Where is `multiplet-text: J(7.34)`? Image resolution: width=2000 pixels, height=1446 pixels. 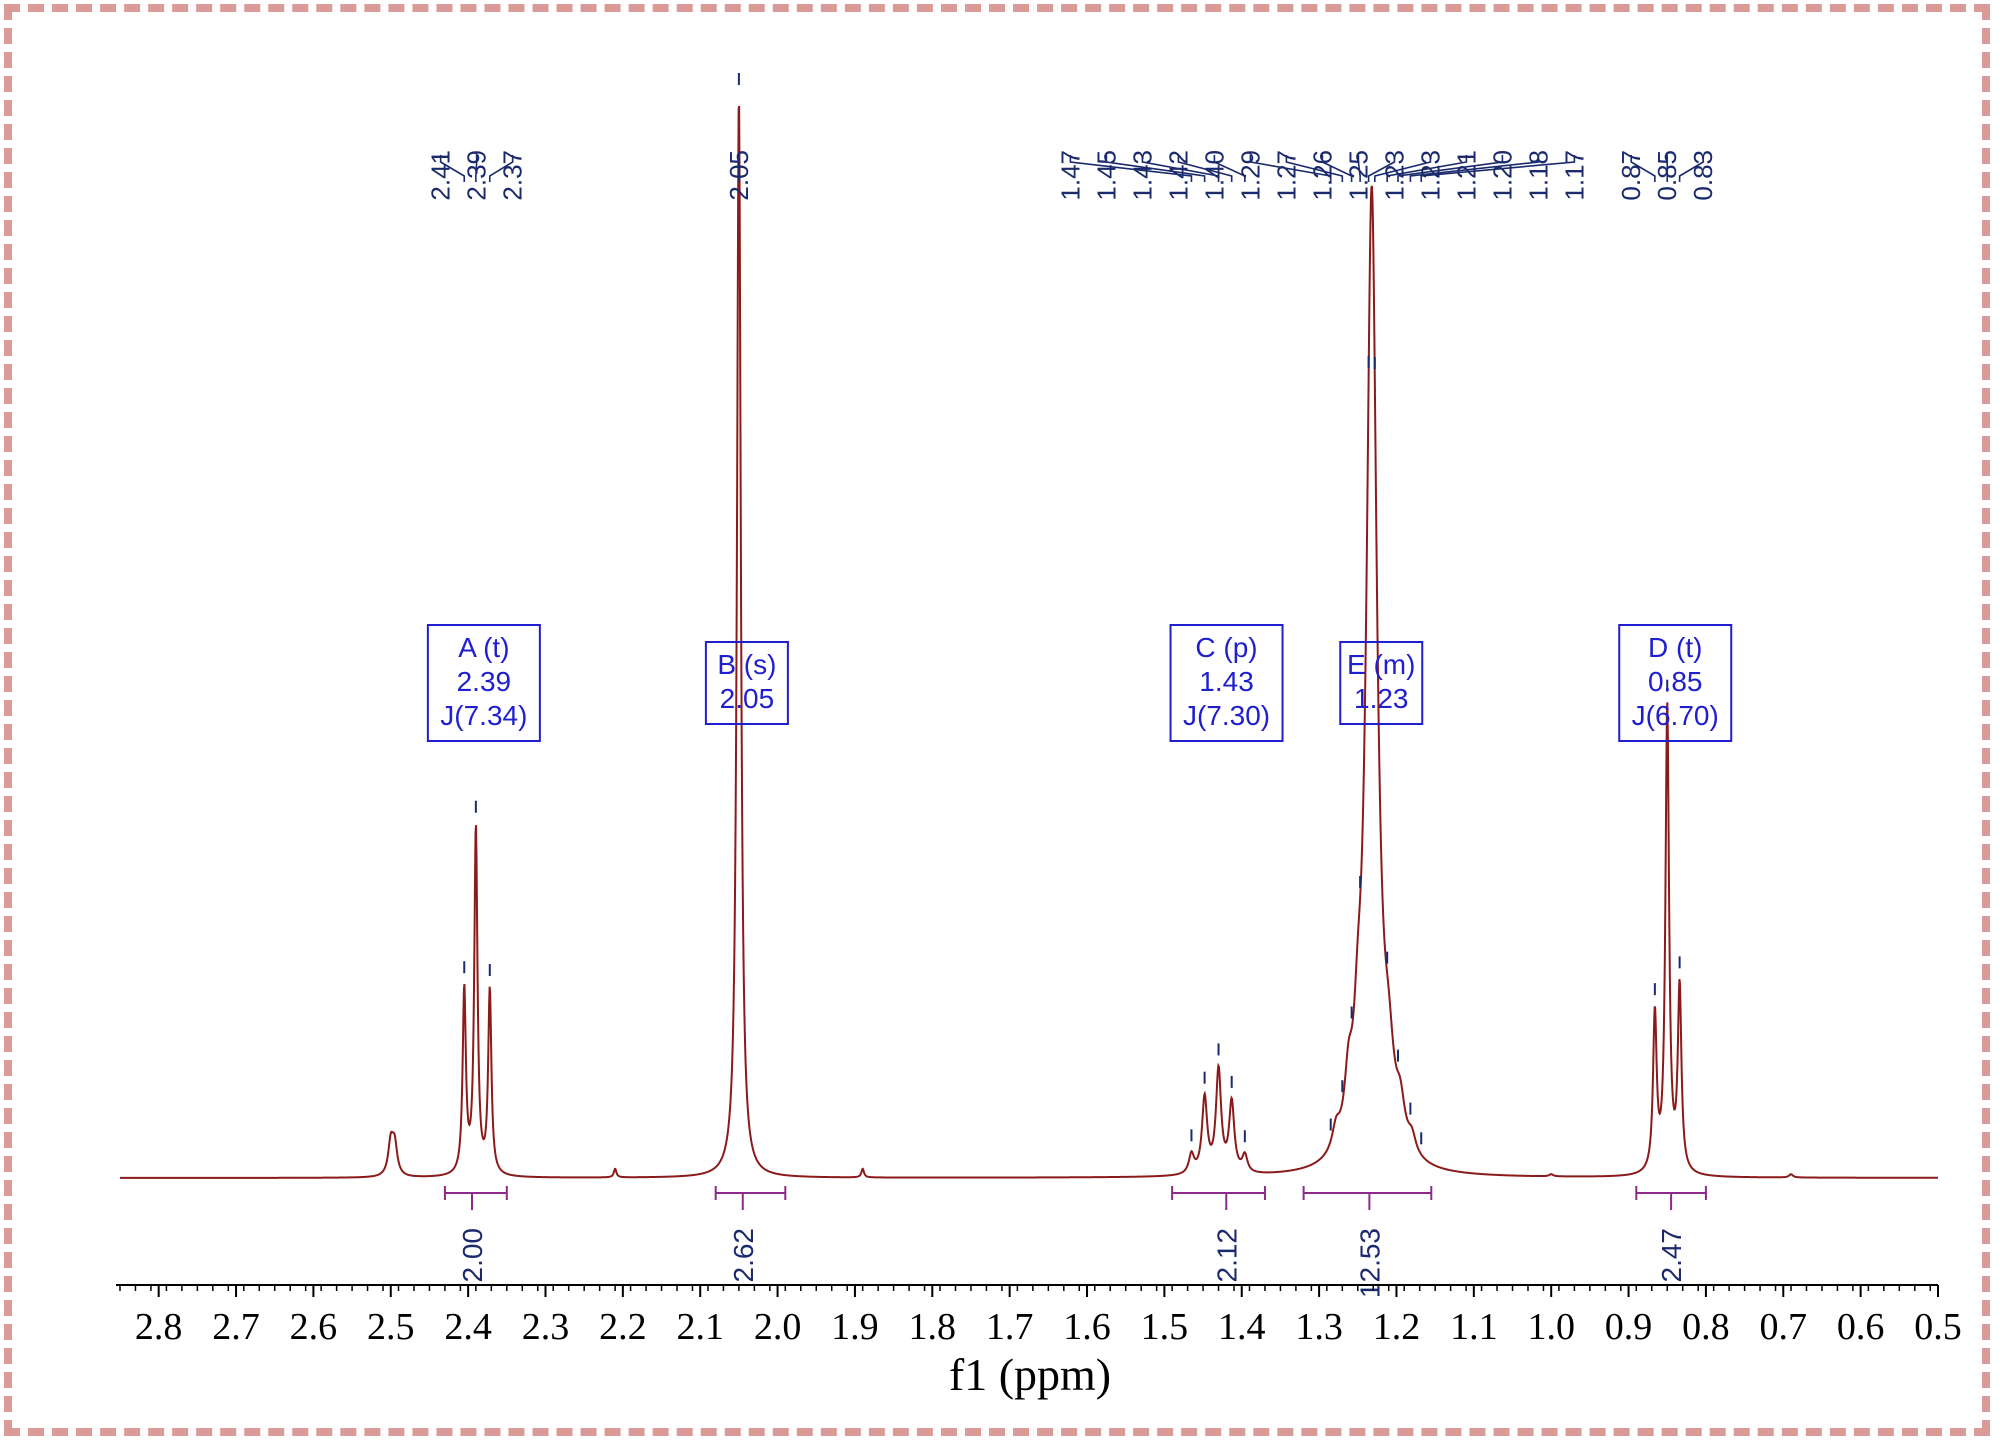 multiplet-text: J(7.34) is located at coordinates (483, 715).